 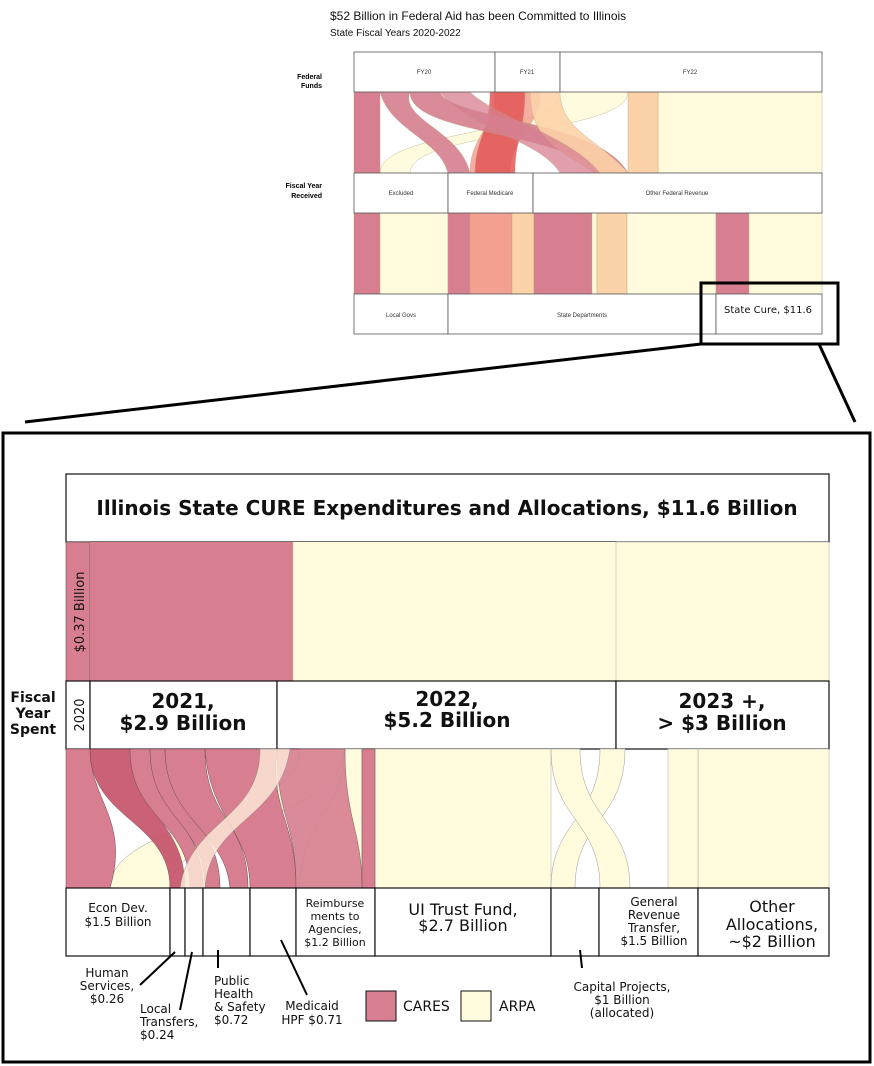 I want to click on node-fy22-label: FY22, so click(x=690, y=73).